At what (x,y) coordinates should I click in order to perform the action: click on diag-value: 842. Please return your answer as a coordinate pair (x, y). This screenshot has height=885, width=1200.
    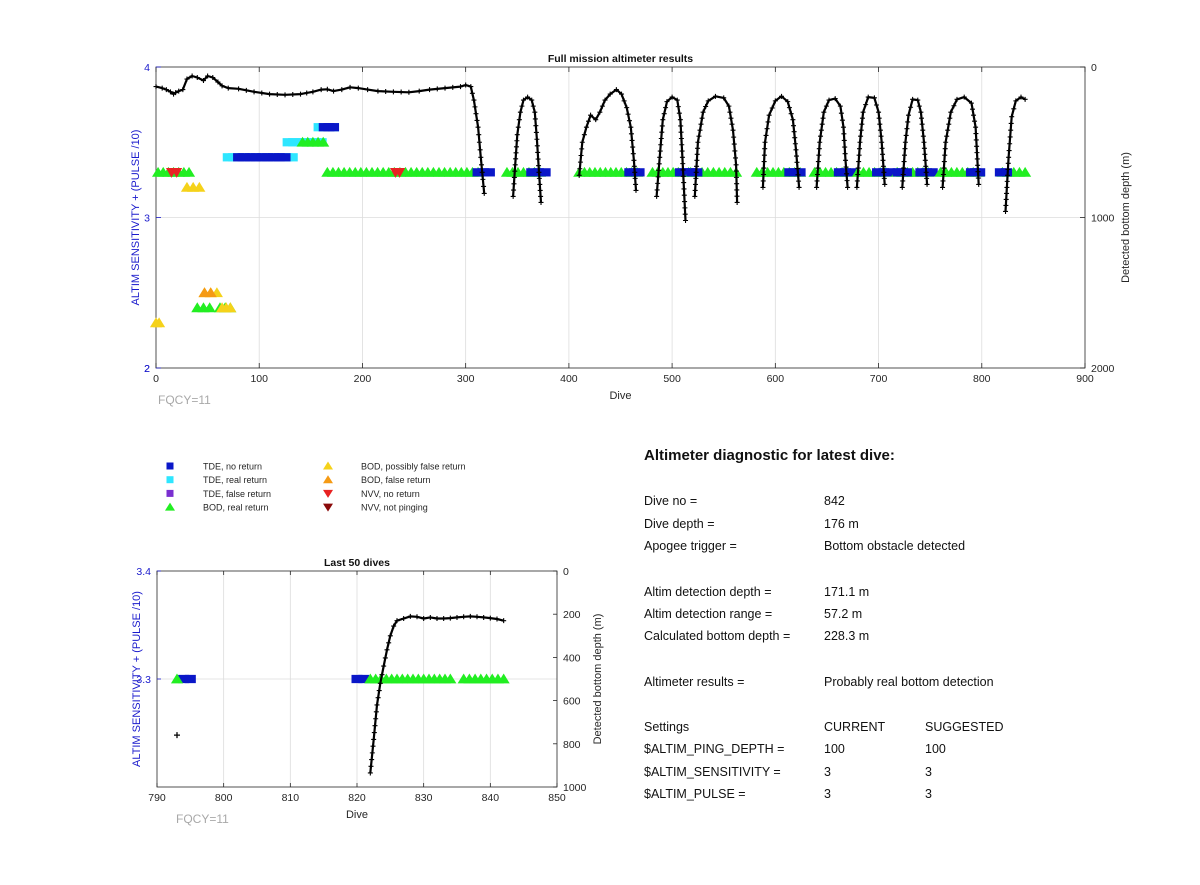
    Looking at the image, I should click on (834, 501).